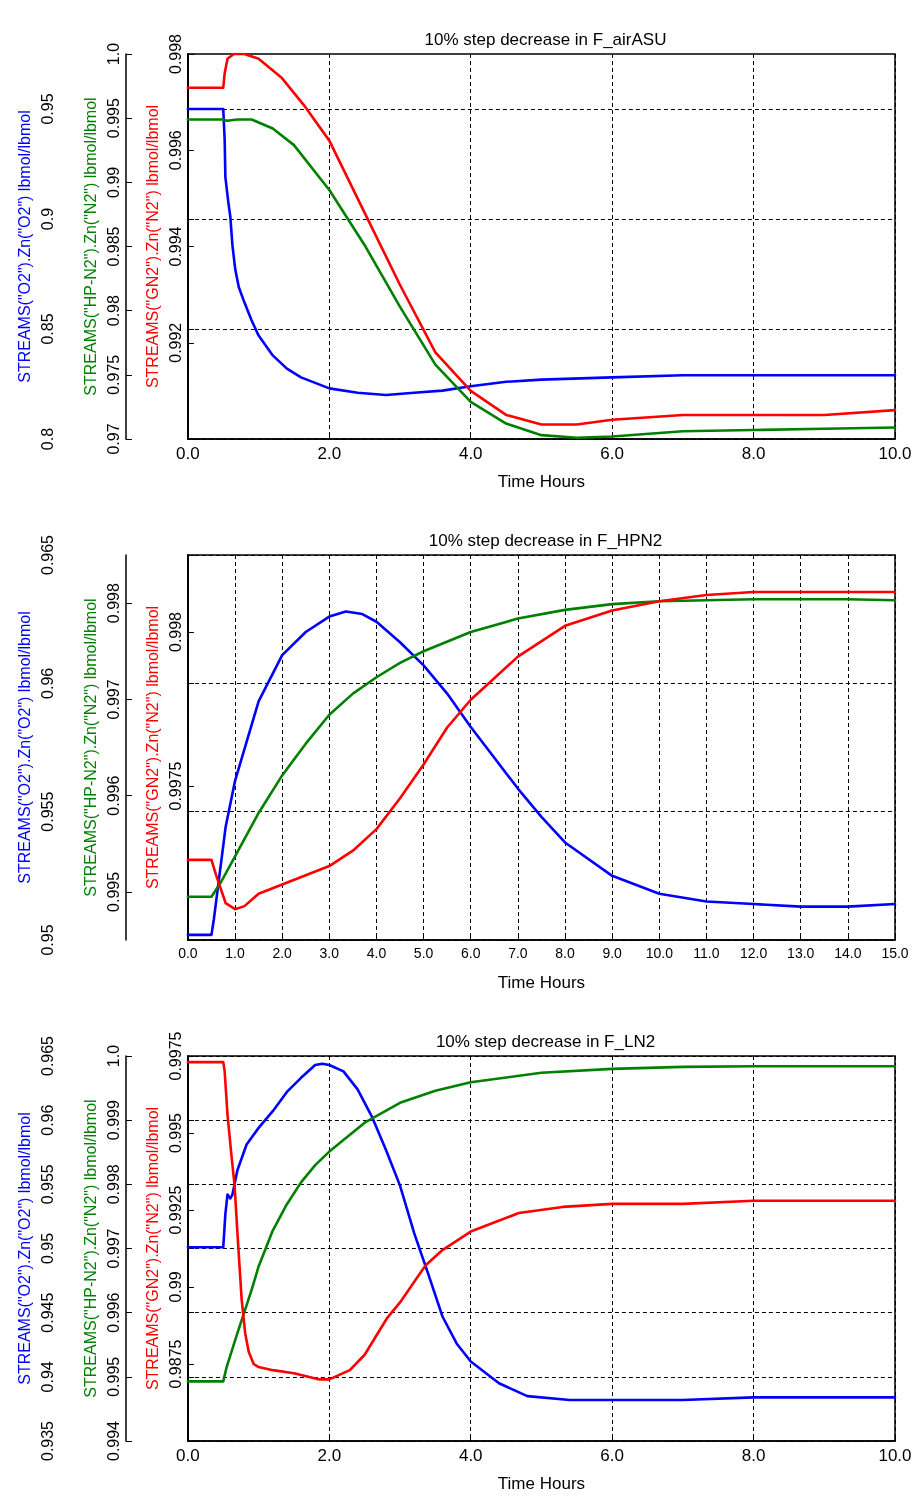 The image size is (923, 1511). Describe the element at coordinates (114, 246) in the screenshot. I see `y2-tick-label: 0.985` at that location.